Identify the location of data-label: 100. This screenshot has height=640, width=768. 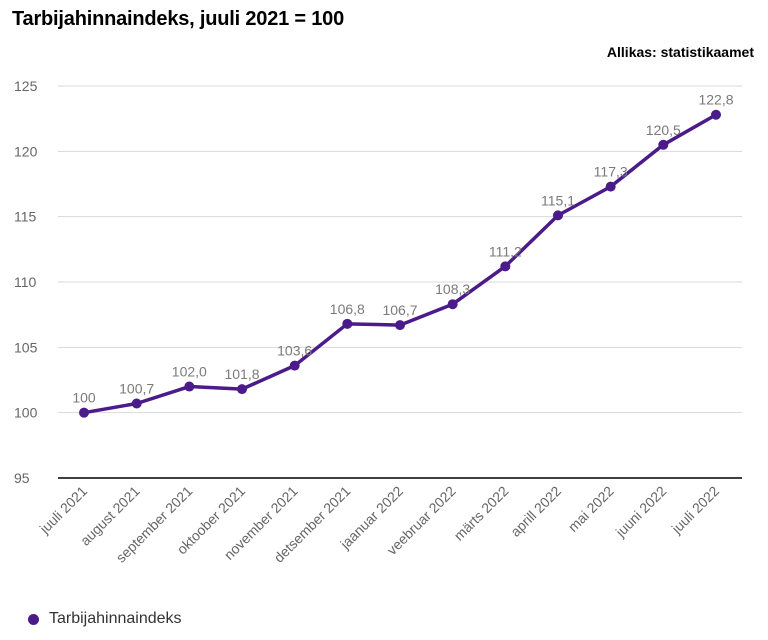
(84, 398).